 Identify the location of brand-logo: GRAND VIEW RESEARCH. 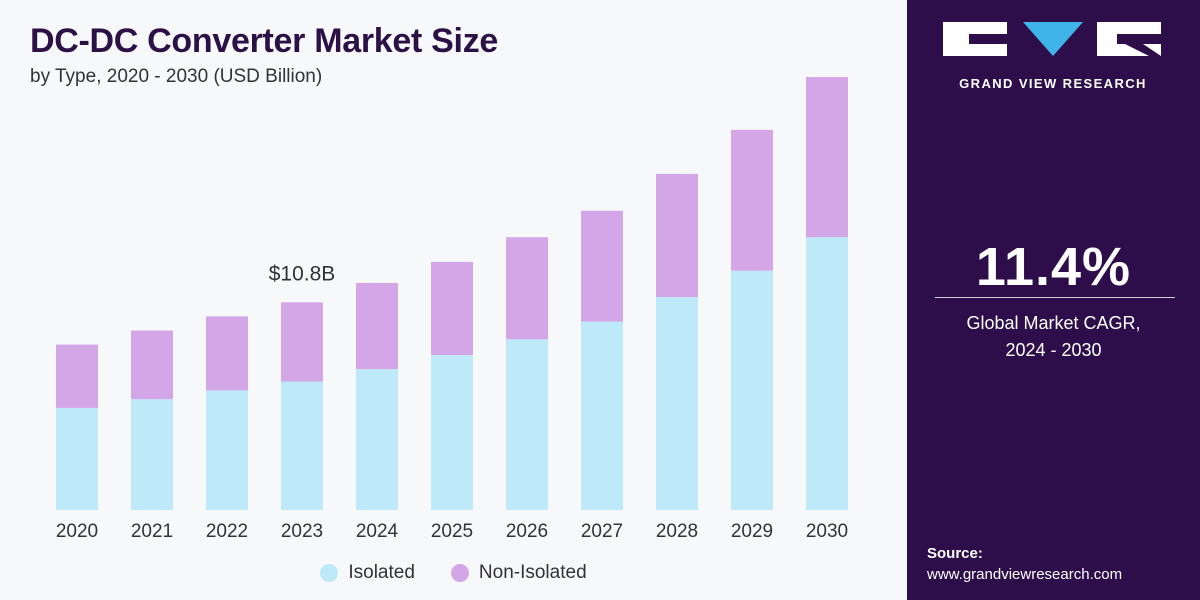
(1053, 56).